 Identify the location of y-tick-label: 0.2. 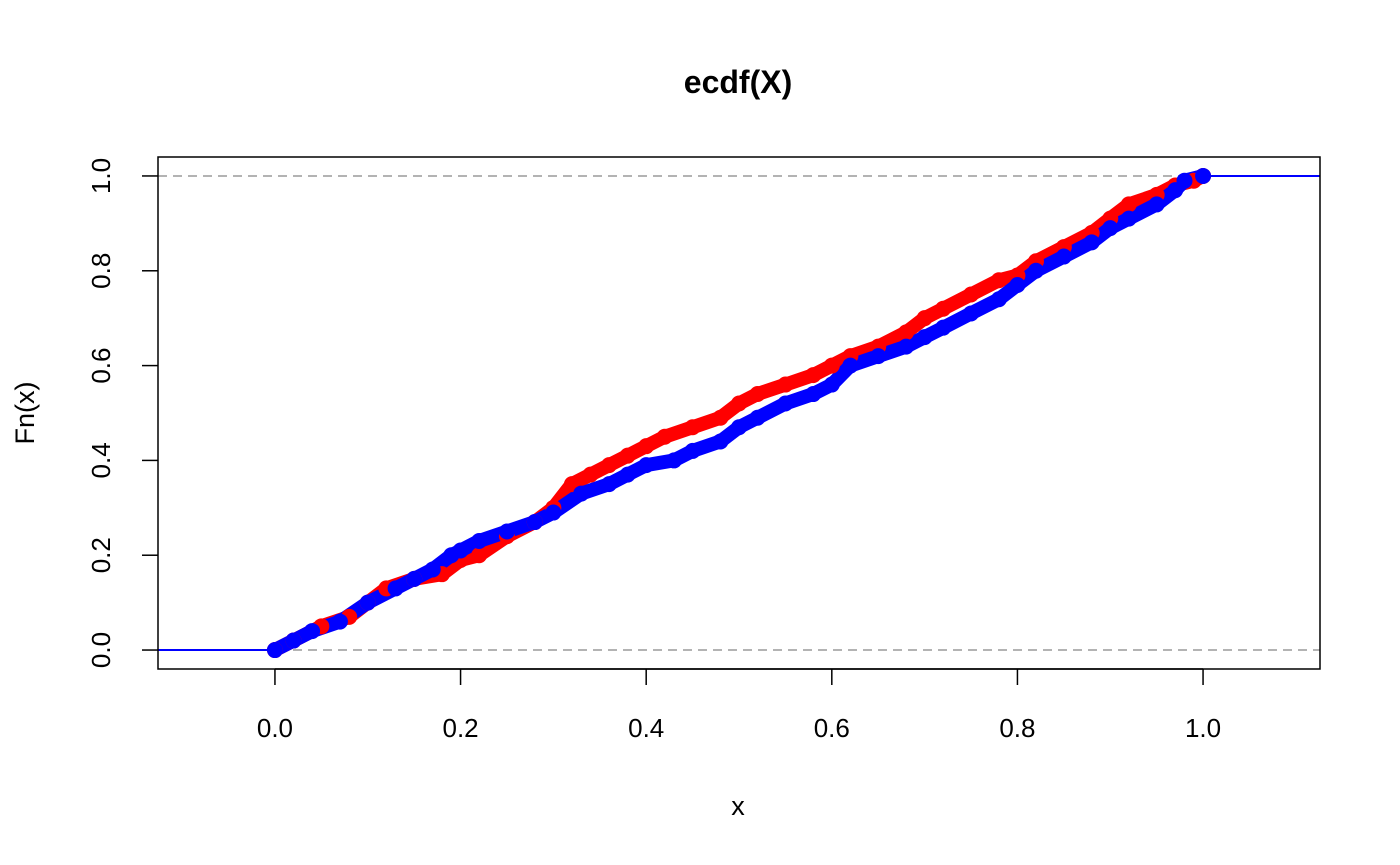
(101, 555).